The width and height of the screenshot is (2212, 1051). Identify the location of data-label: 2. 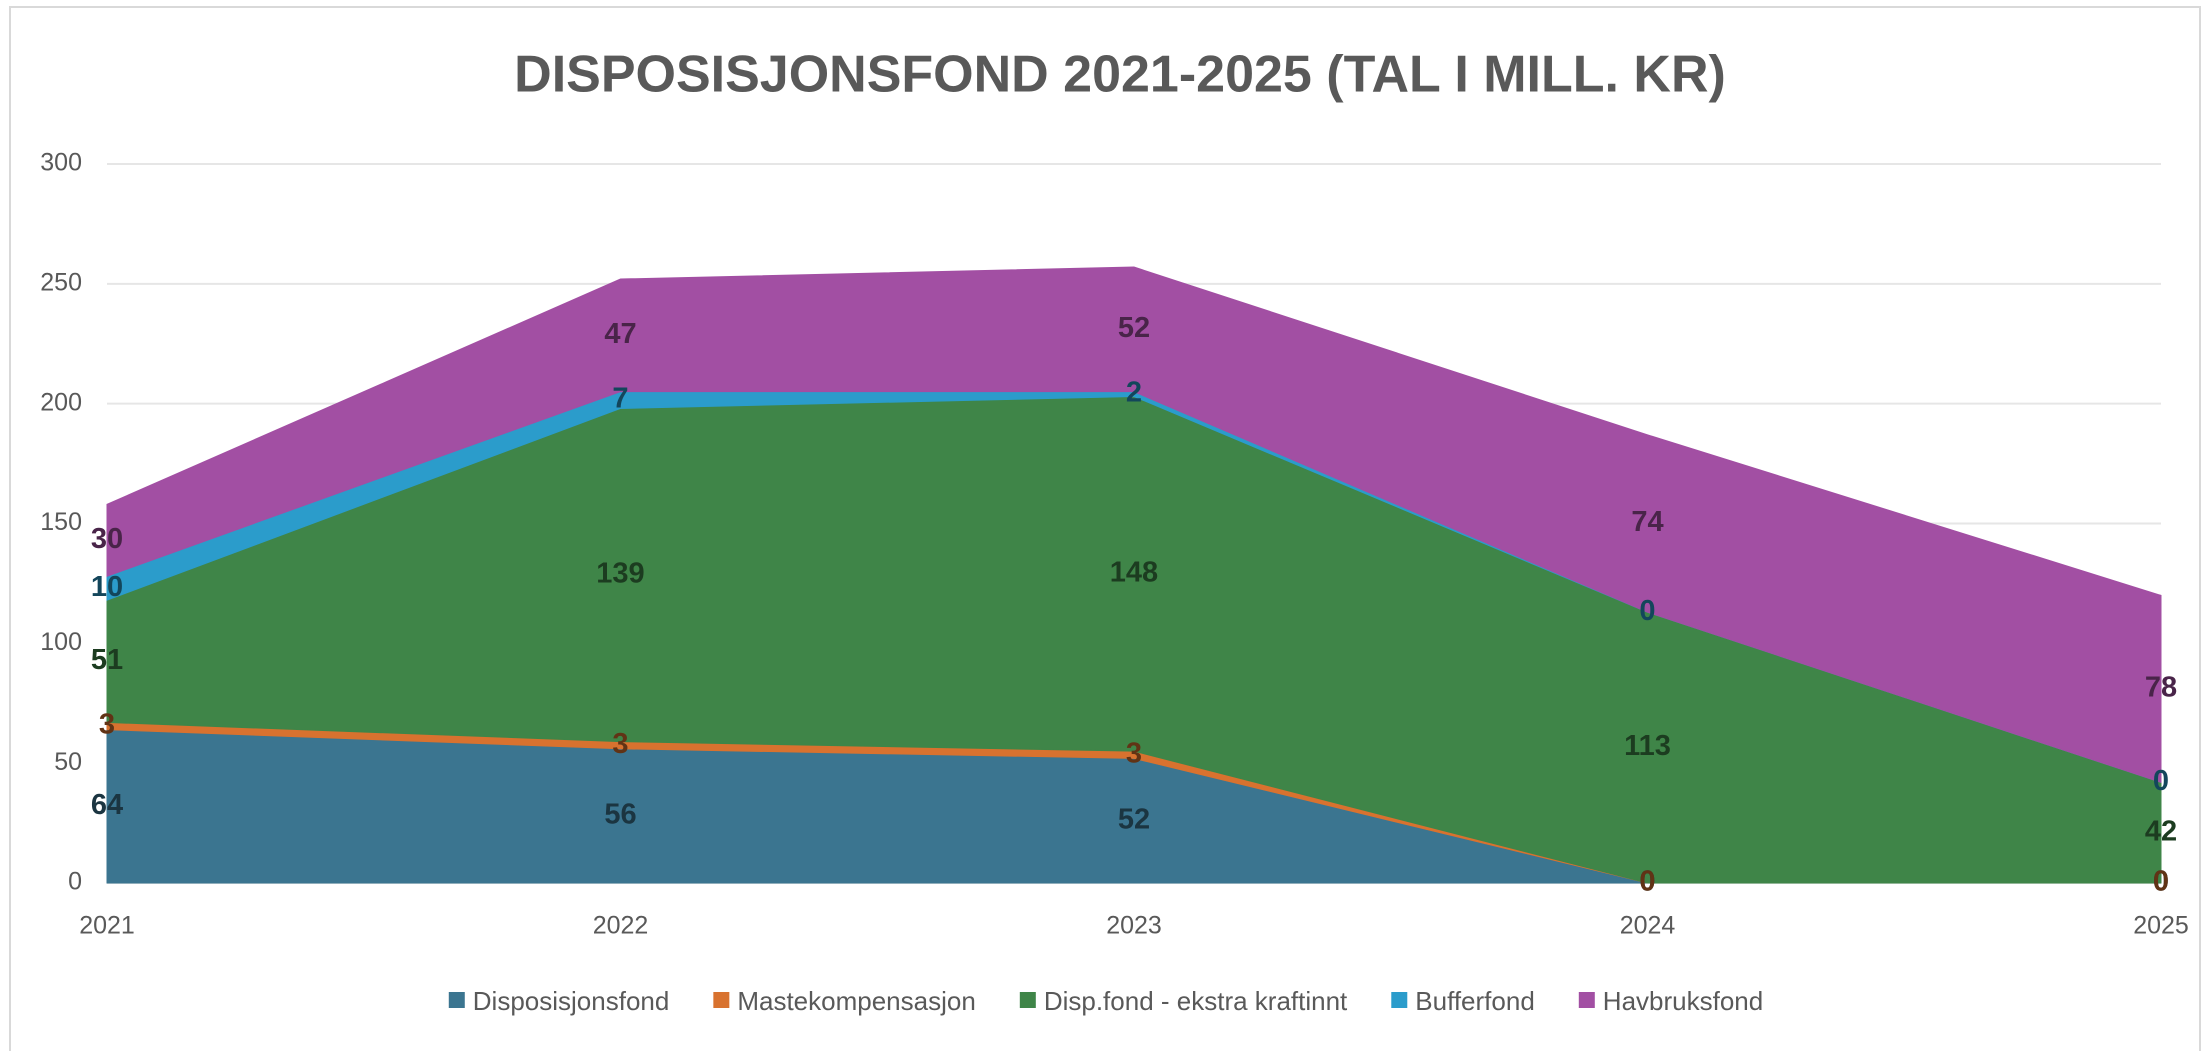
(1134, 393).